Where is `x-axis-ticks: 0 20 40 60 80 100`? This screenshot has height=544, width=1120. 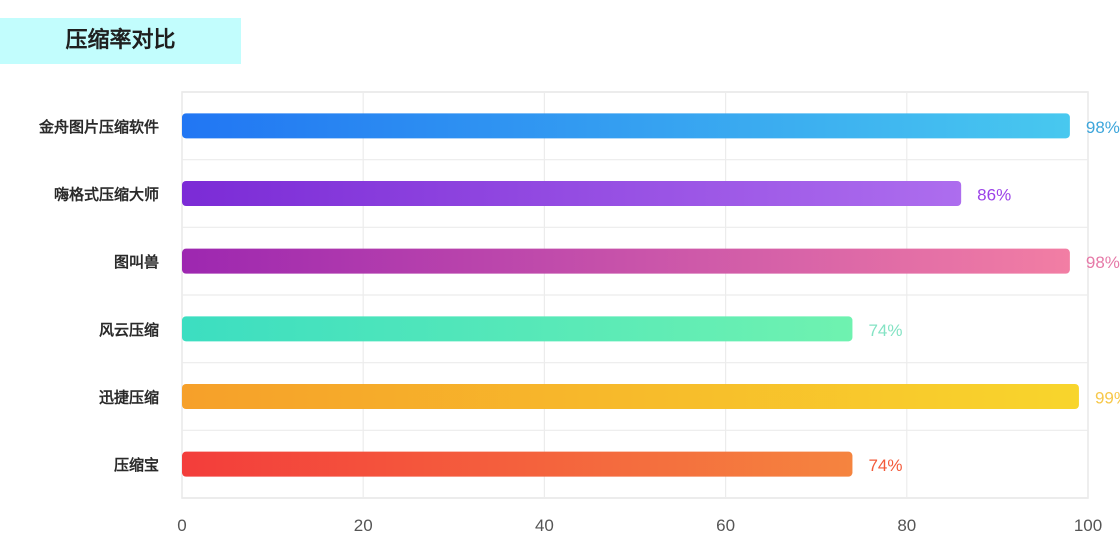 x-axis-ticks: 0 20 40 60 80 100 is located at coordinates (639, 525).